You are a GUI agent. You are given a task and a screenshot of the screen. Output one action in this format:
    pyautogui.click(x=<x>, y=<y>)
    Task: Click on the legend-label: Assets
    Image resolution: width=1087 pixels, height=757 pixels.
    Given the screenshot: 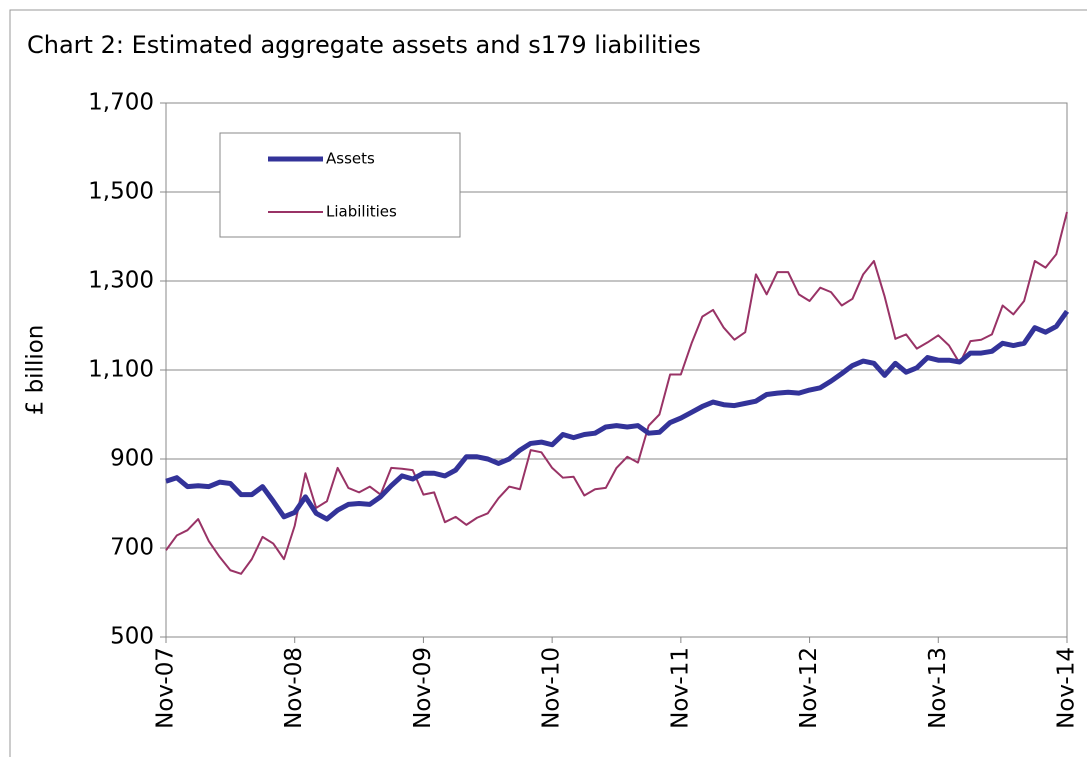 What is the action you would take?
    pyautogui.click(x=350, y=159)
    